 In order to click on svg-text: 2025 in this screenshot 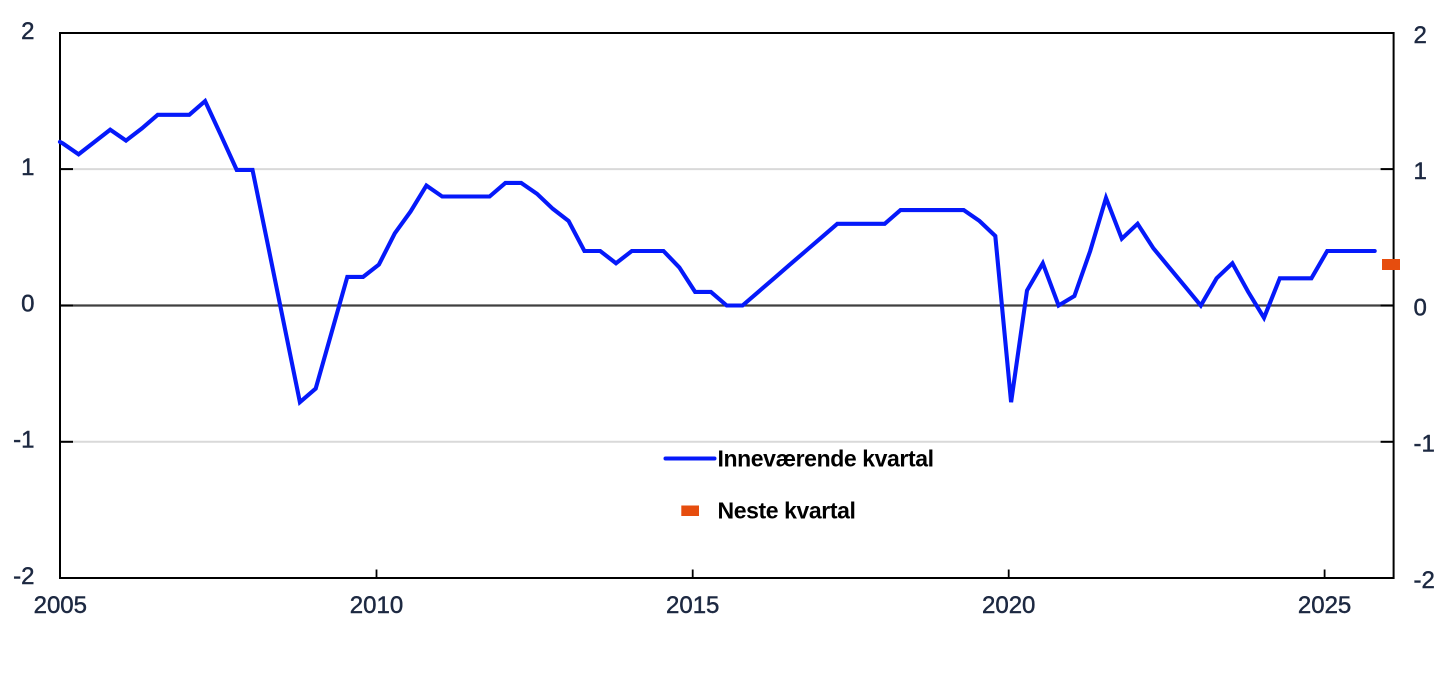, I will do `click(1324, 605)`.